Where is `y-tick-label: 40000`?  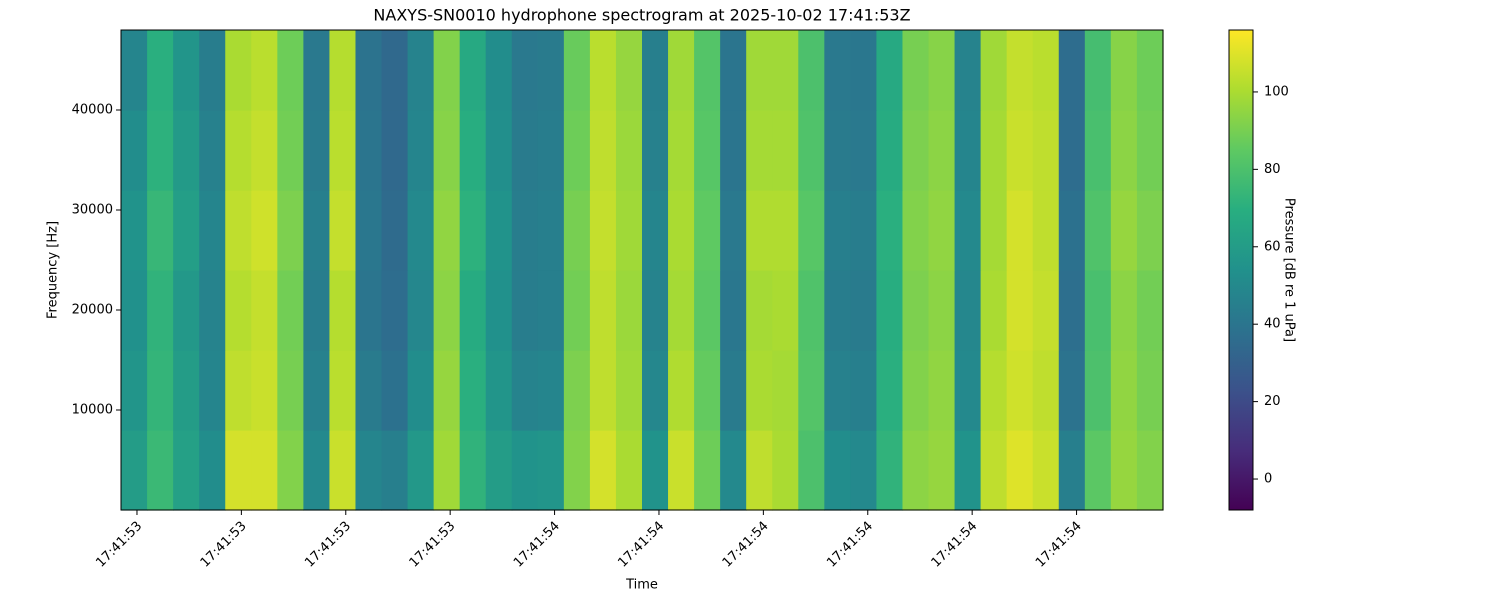 y-tick-label: 40000 is located at coordinates (92, 110).